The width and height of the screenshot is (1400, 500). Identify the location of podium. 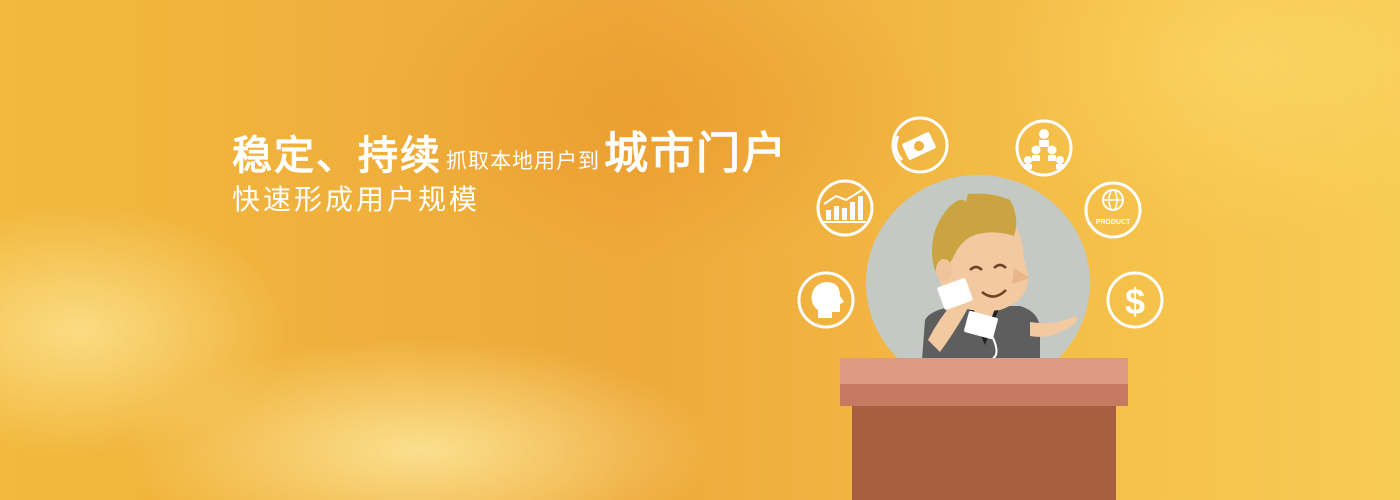
(984, 429).